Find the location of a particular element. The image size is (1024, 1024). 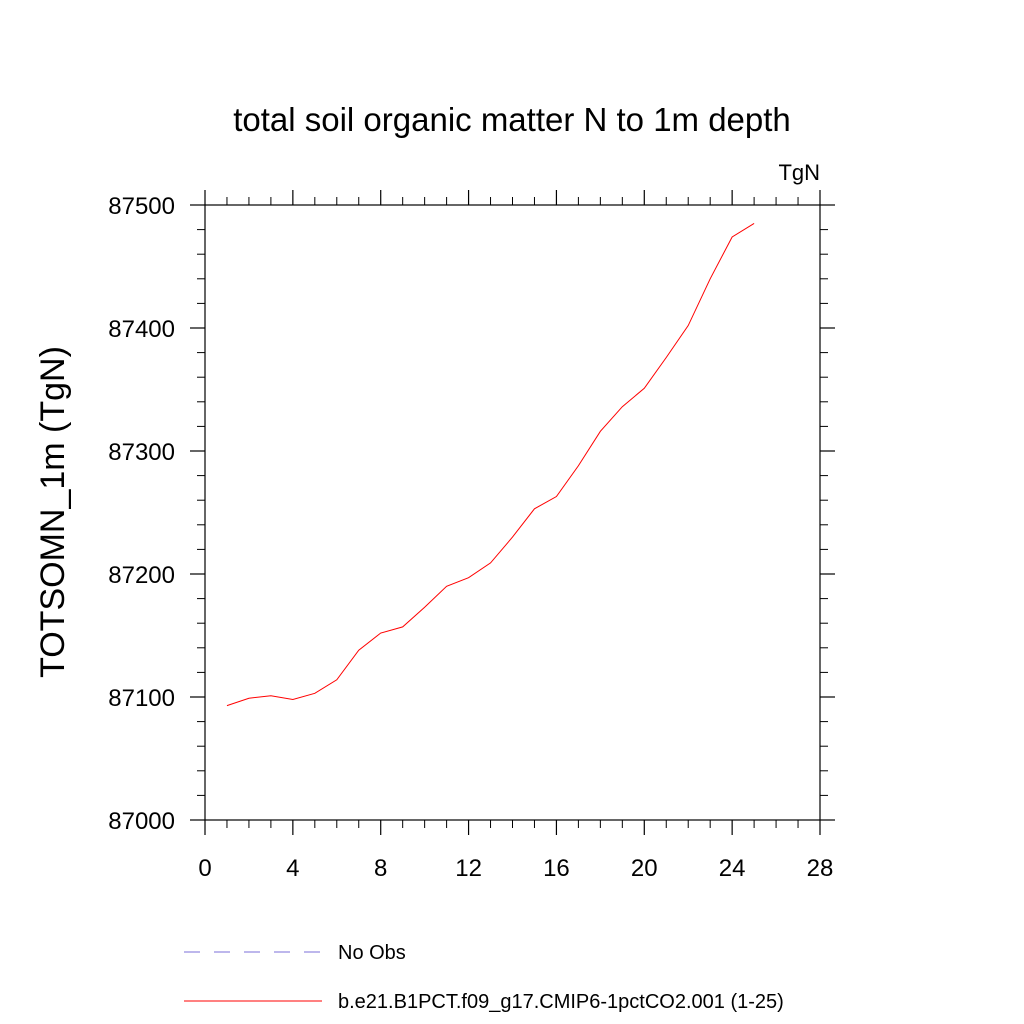

x-tick-label: 8 is located at coordinates (380, 868).